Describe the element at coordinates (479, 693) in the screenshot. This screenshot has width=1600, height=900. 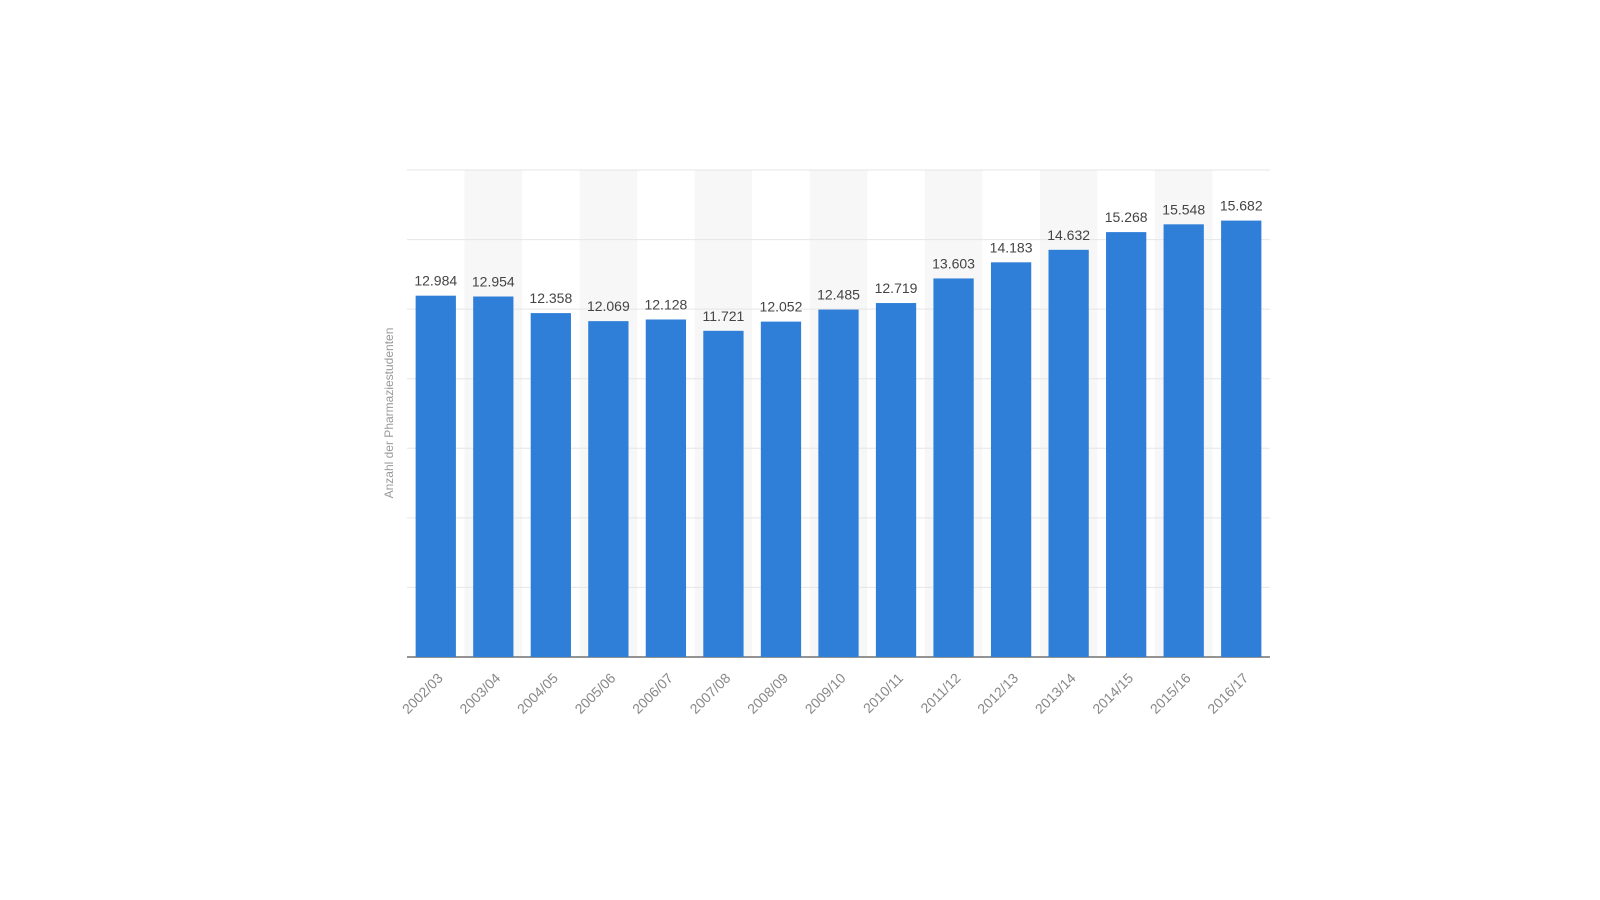
I see `x-tick-label: 2003/04` at that location.